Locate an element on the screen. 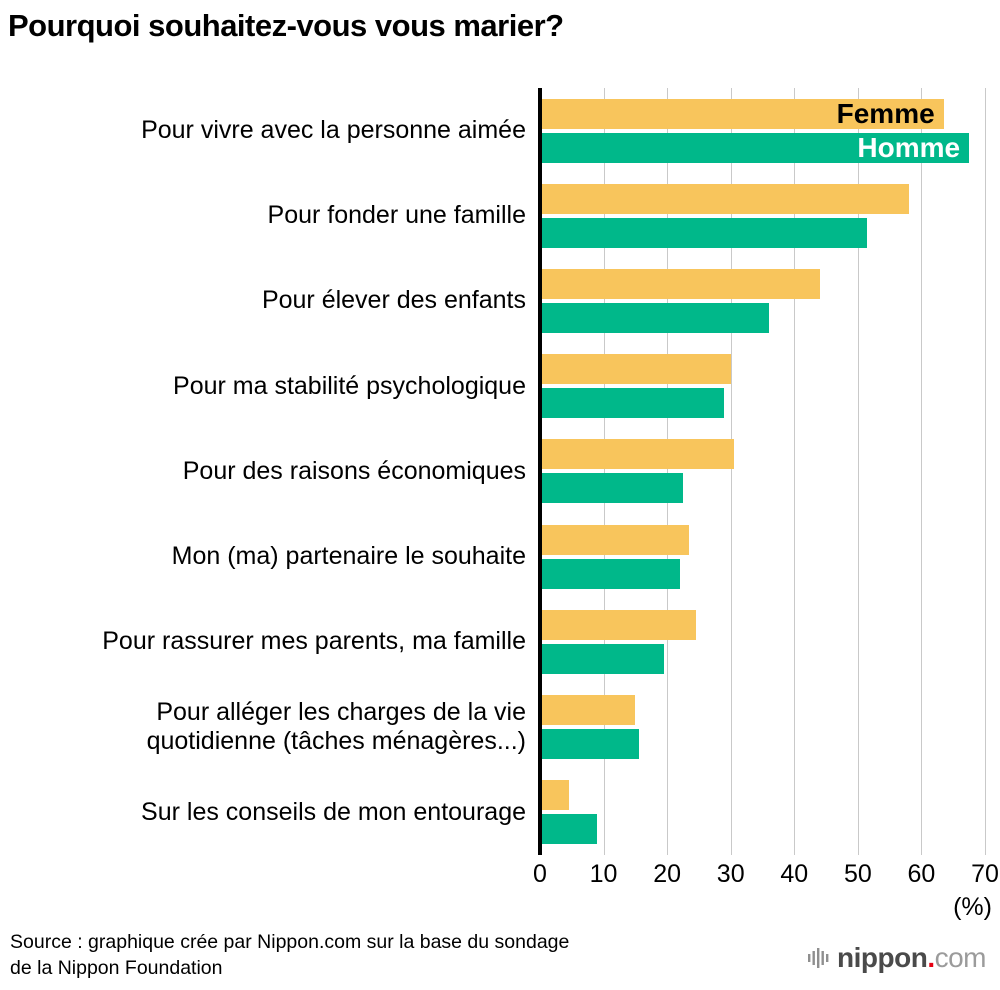 This screenshot has height=990, width=1000. bar-group-6: Pour rassurer mes parents, ma famille is located at coordinates (492, 641).